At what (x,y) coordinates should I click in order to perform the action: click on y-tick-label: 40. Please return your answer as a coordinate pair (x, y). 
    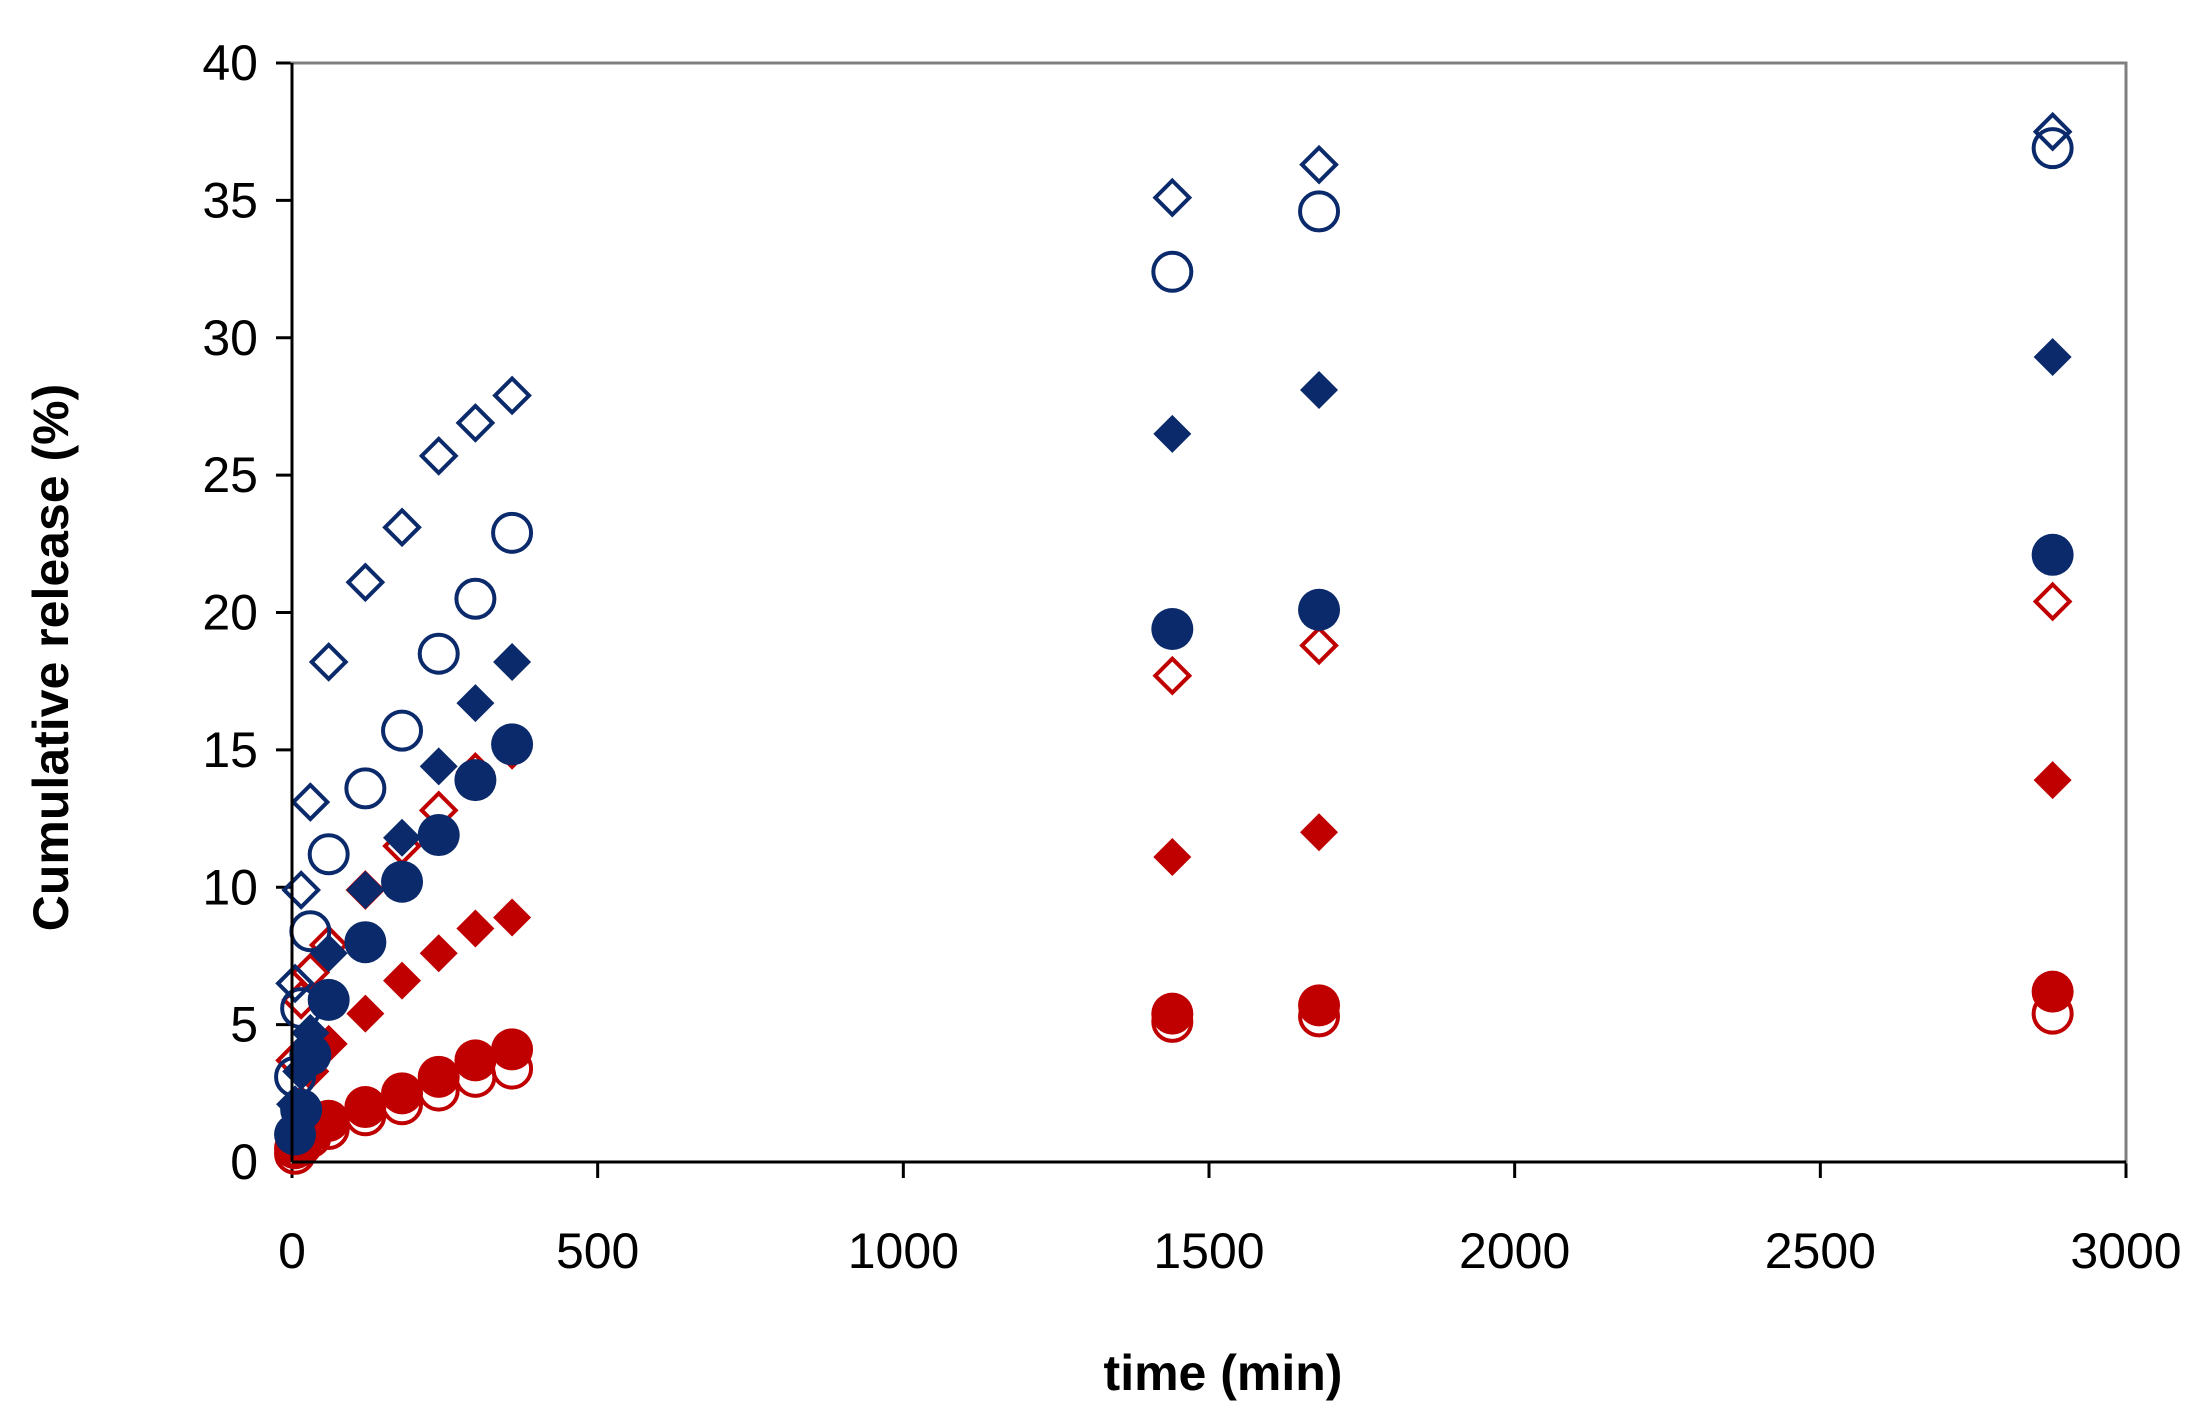
    Looking at the image, I should click on (230, 63).